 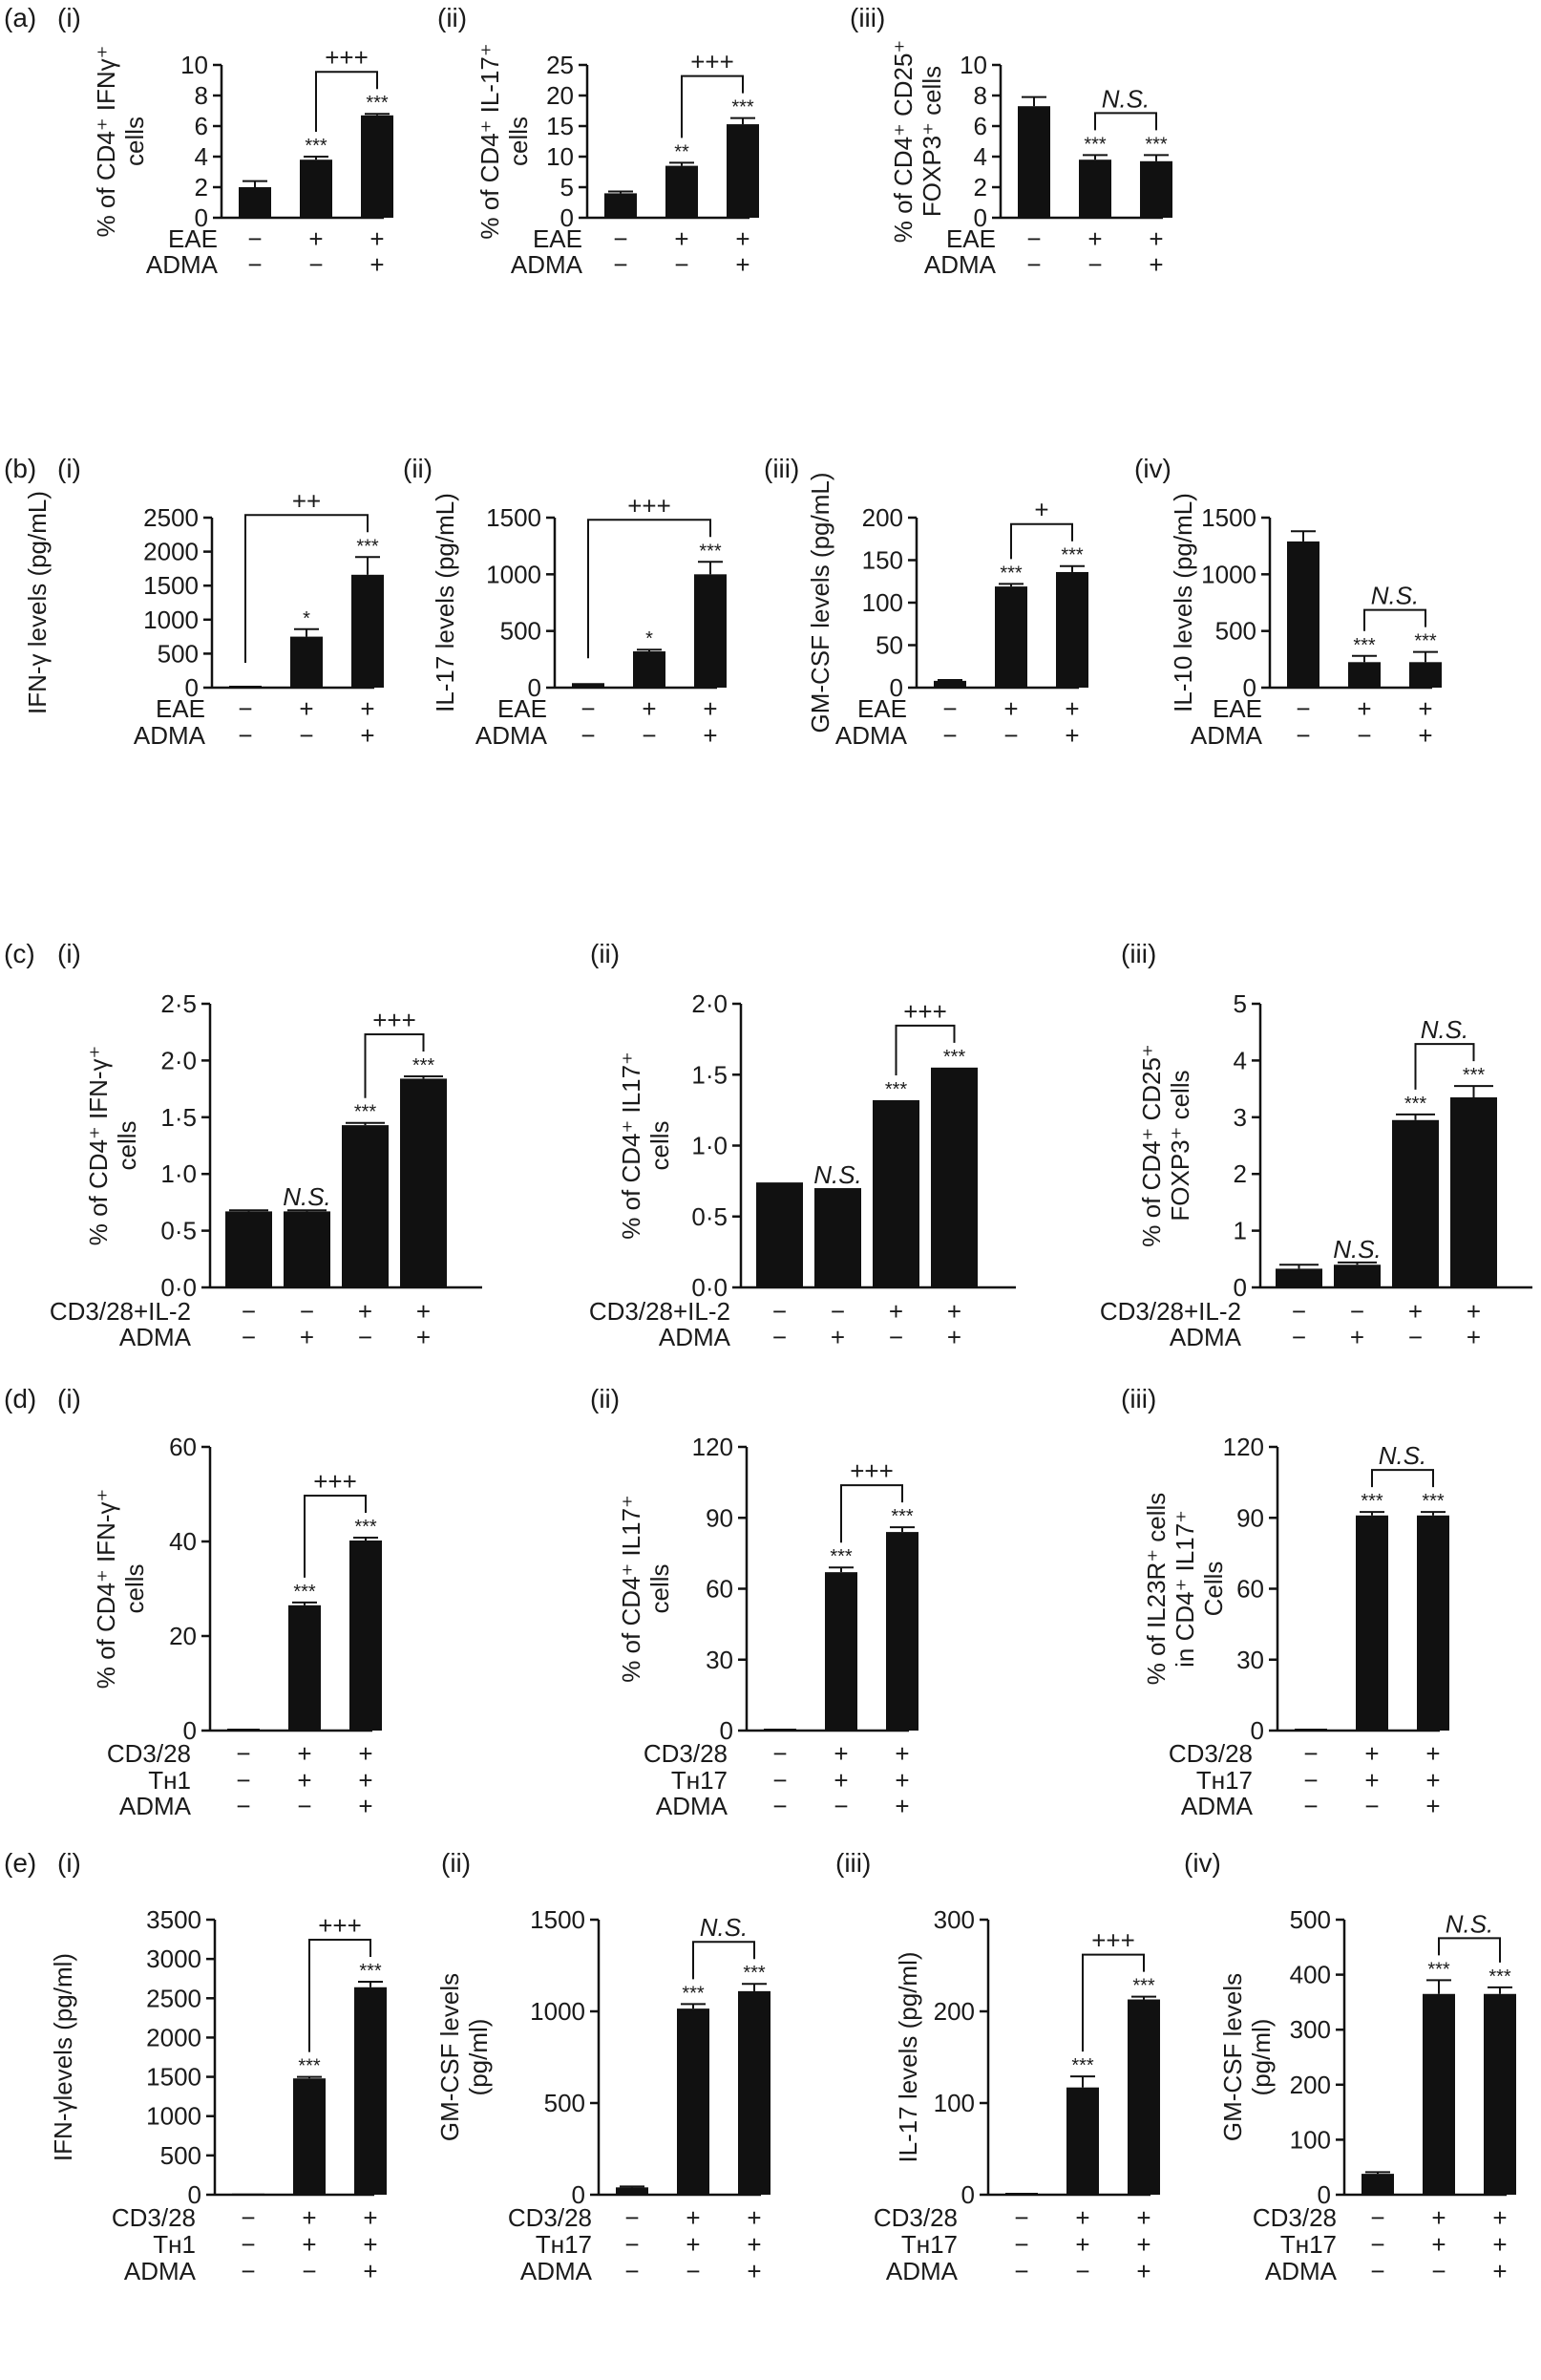 What do you see at coordinates (719, 1517) in the screenshot?
I see `y-tick-label: 90` at bounding box center [719, 1517].